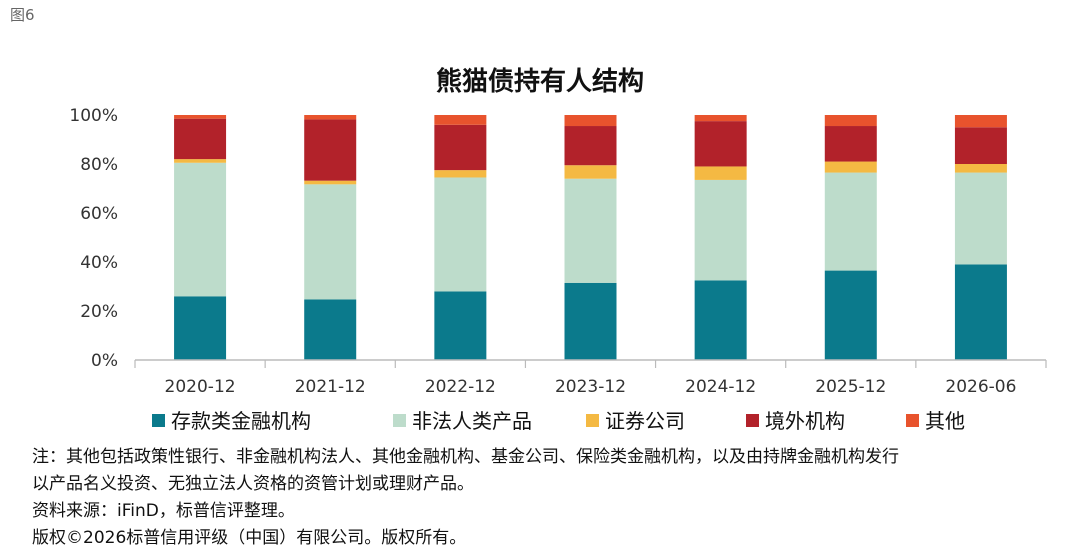 This screenshot has width=1080, height=560. What do you see at coordinates (540, 81) in the screenshot?
I see `chart-title: 熊猫债持有人结构` at bounding box center [540, 81].